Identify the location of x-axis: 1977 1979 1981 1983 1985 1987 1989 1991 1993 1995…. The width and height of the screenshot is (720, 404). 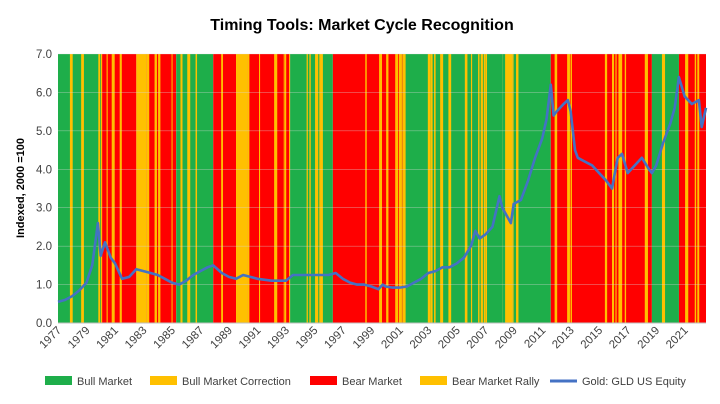
(372, 337).